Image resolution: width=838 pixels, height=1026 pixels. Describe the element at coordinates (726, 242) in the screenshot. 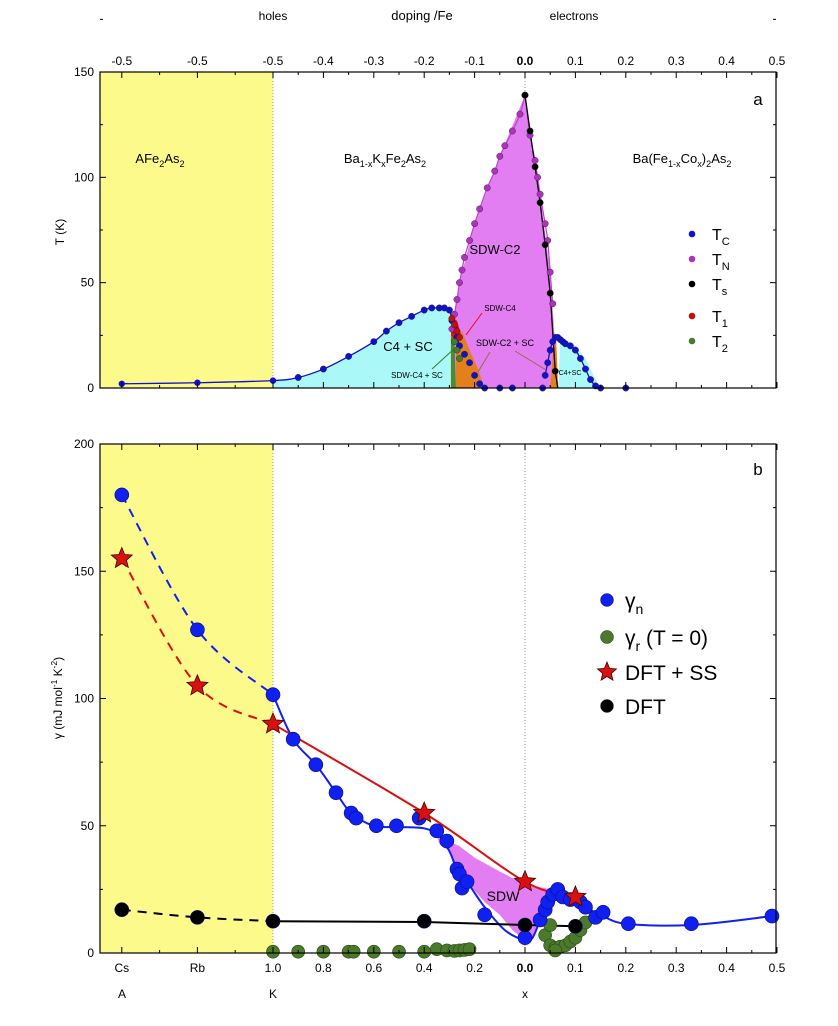

I see `legend-subscript: C` at that location.